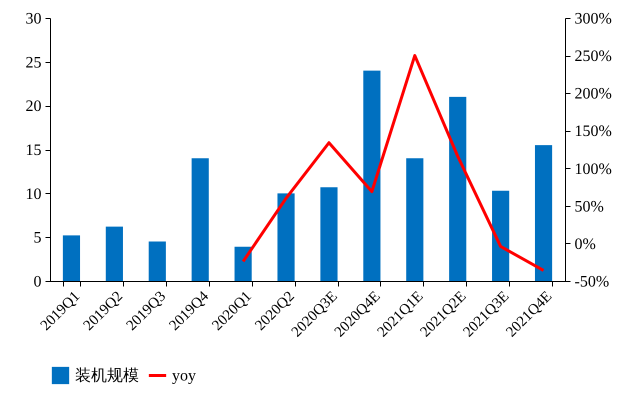 The height and width of the screenshot is (419, 628). What do you see at coordinates (34, 63) in the screenshot?
I see `y-tick-label: 25` at bounding box center [34, 63].